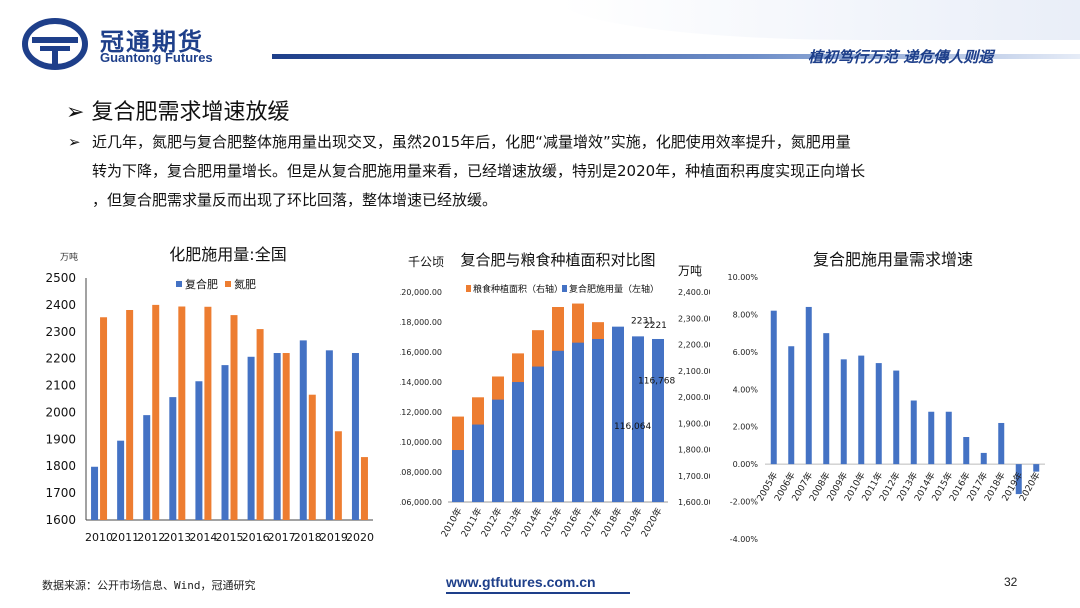 This screenshot has width=1080, height=608. What do you see at coordinates (421, 292) in the screenshot?
I see `left-tick-label: 120,000.00` at bounding box center [421, 292].